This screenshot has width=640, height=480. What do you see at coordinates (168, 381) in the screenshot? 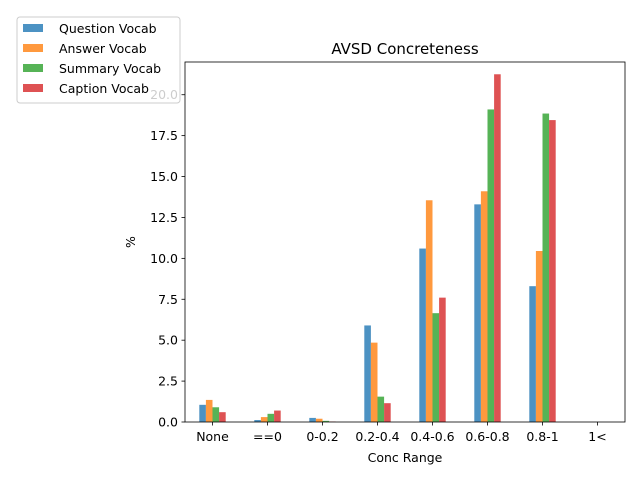
I see `y-tick-label: 2.5` at bounding box center [168, 381].